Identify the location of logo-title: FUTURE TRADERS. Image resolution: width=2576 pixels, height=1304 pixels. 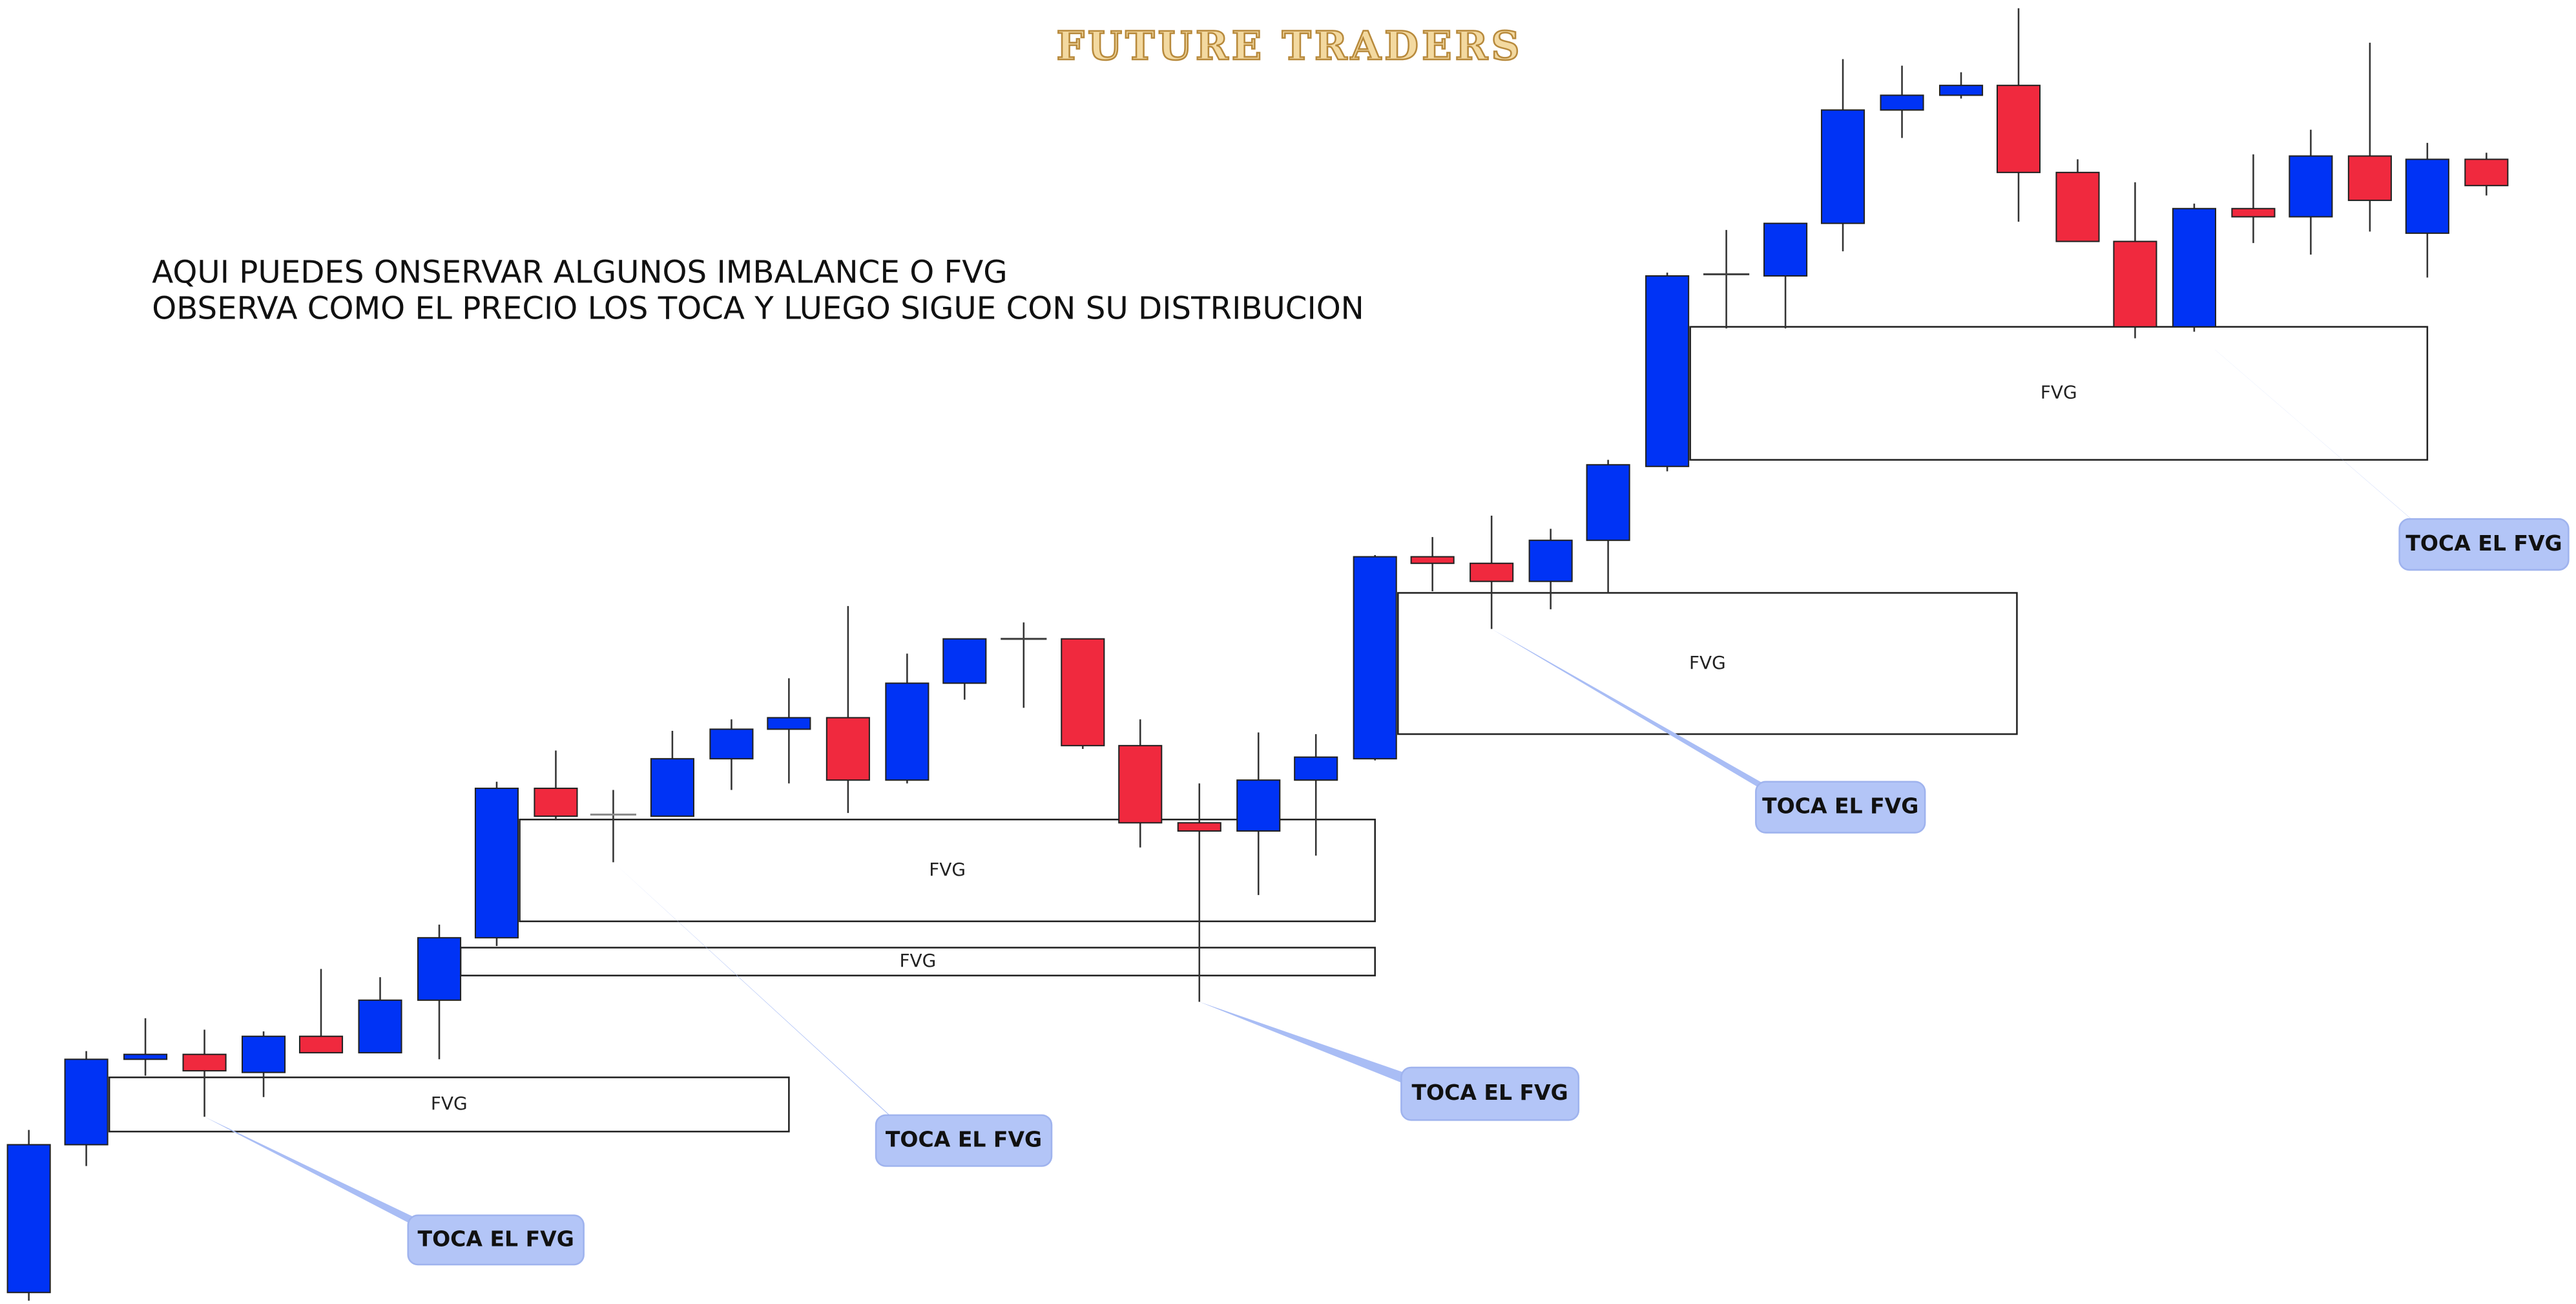
(1290, 46).